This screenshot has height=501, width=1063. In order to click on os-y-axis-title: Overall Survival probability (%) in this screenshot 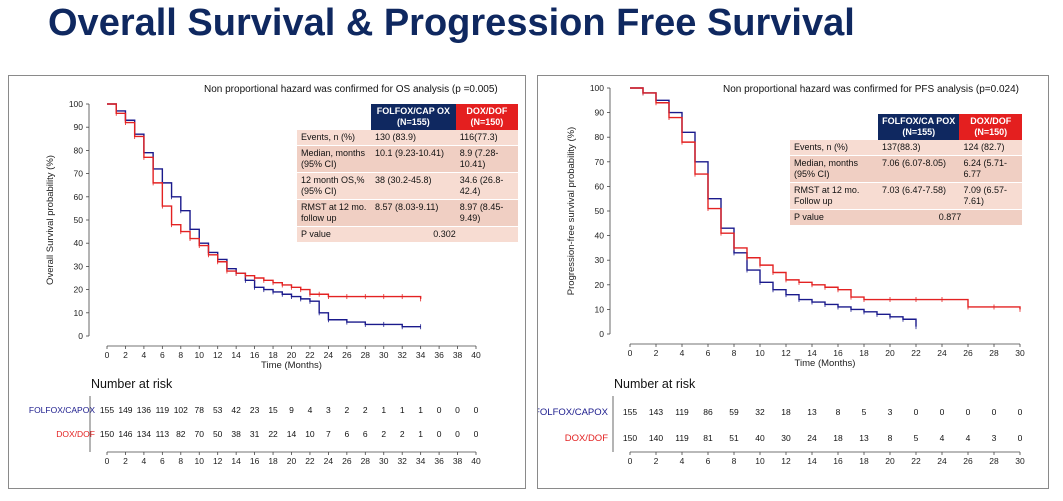, I will do `click(50, 220)`.